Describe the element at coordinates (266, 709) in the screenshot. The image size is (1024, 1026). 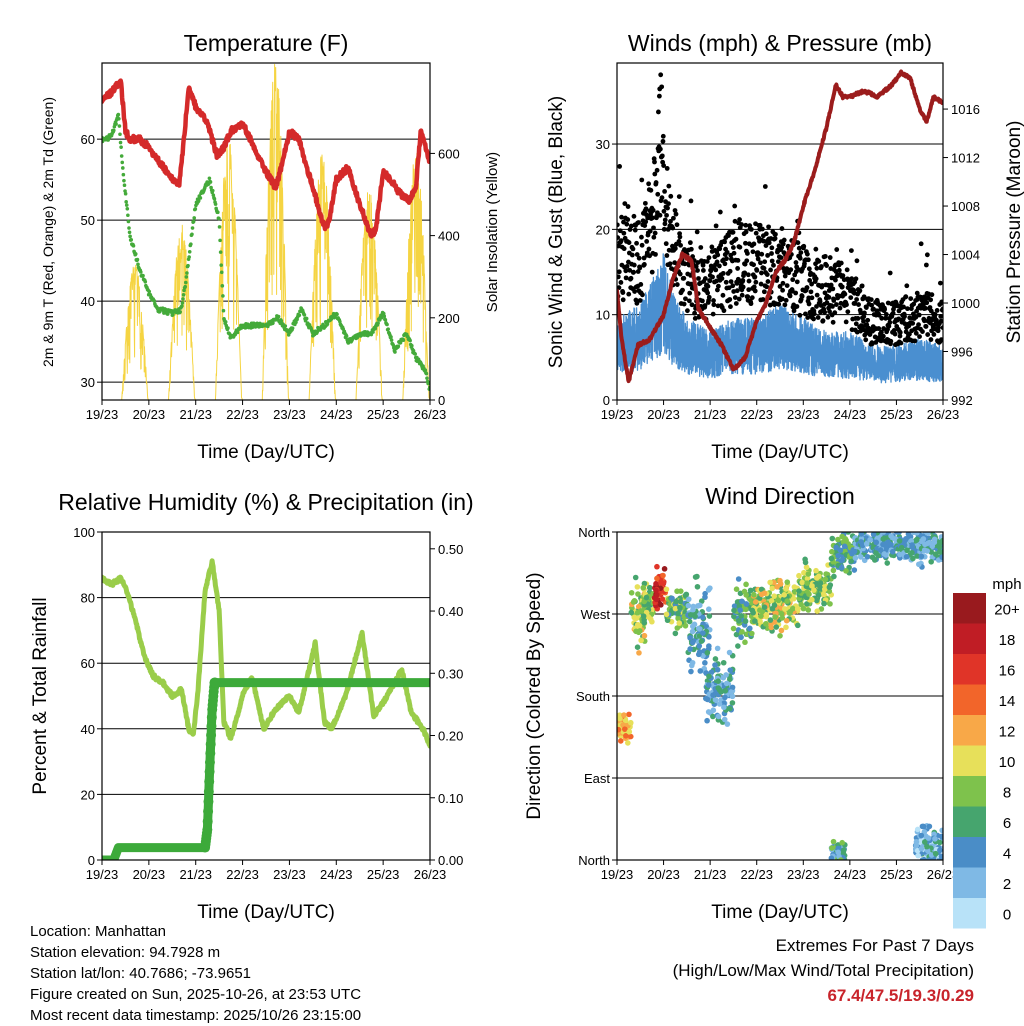
I see `rh-marks` at that location.